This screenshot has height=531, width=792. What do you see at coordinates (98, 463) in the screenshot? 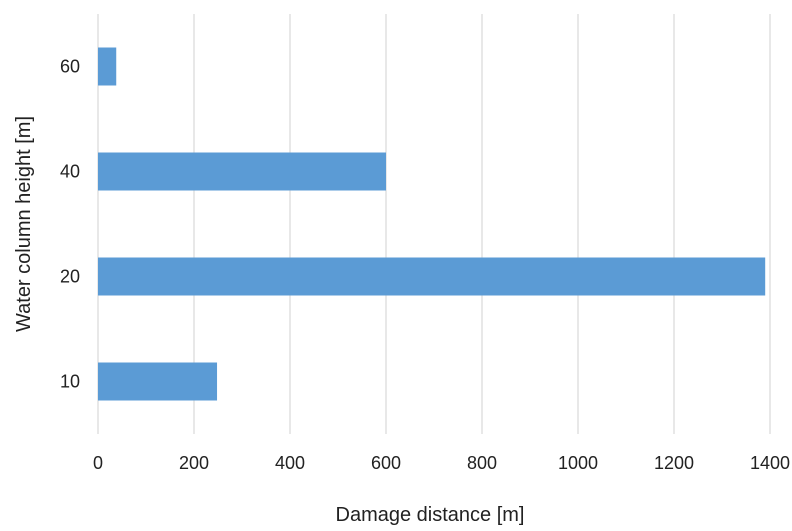
I see `x-tick-label: 0` at bounding box center [98, 463].